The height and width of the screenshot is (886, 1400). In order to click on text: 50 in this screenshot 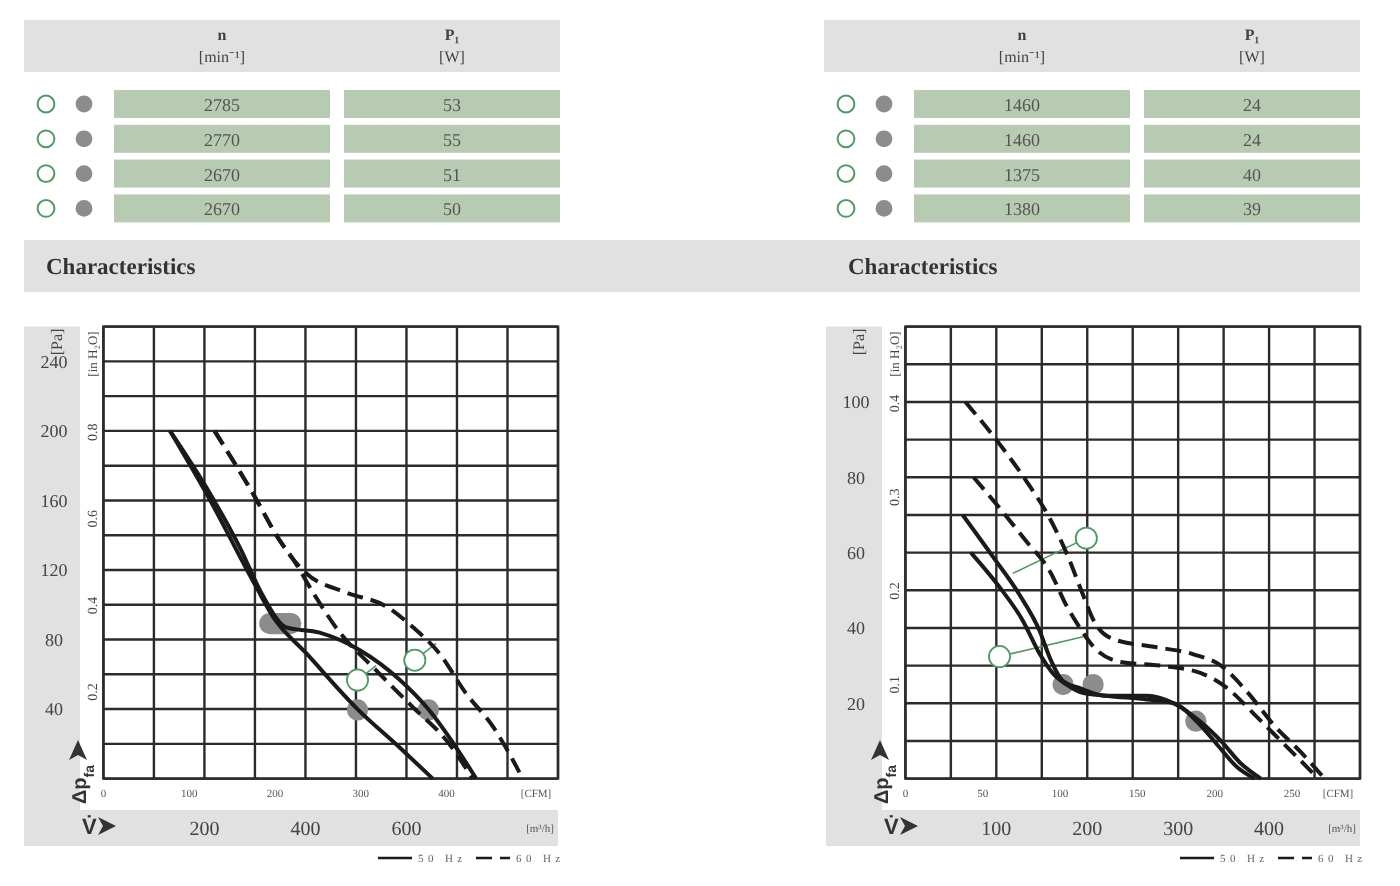, I will do `click(452, 209)`.